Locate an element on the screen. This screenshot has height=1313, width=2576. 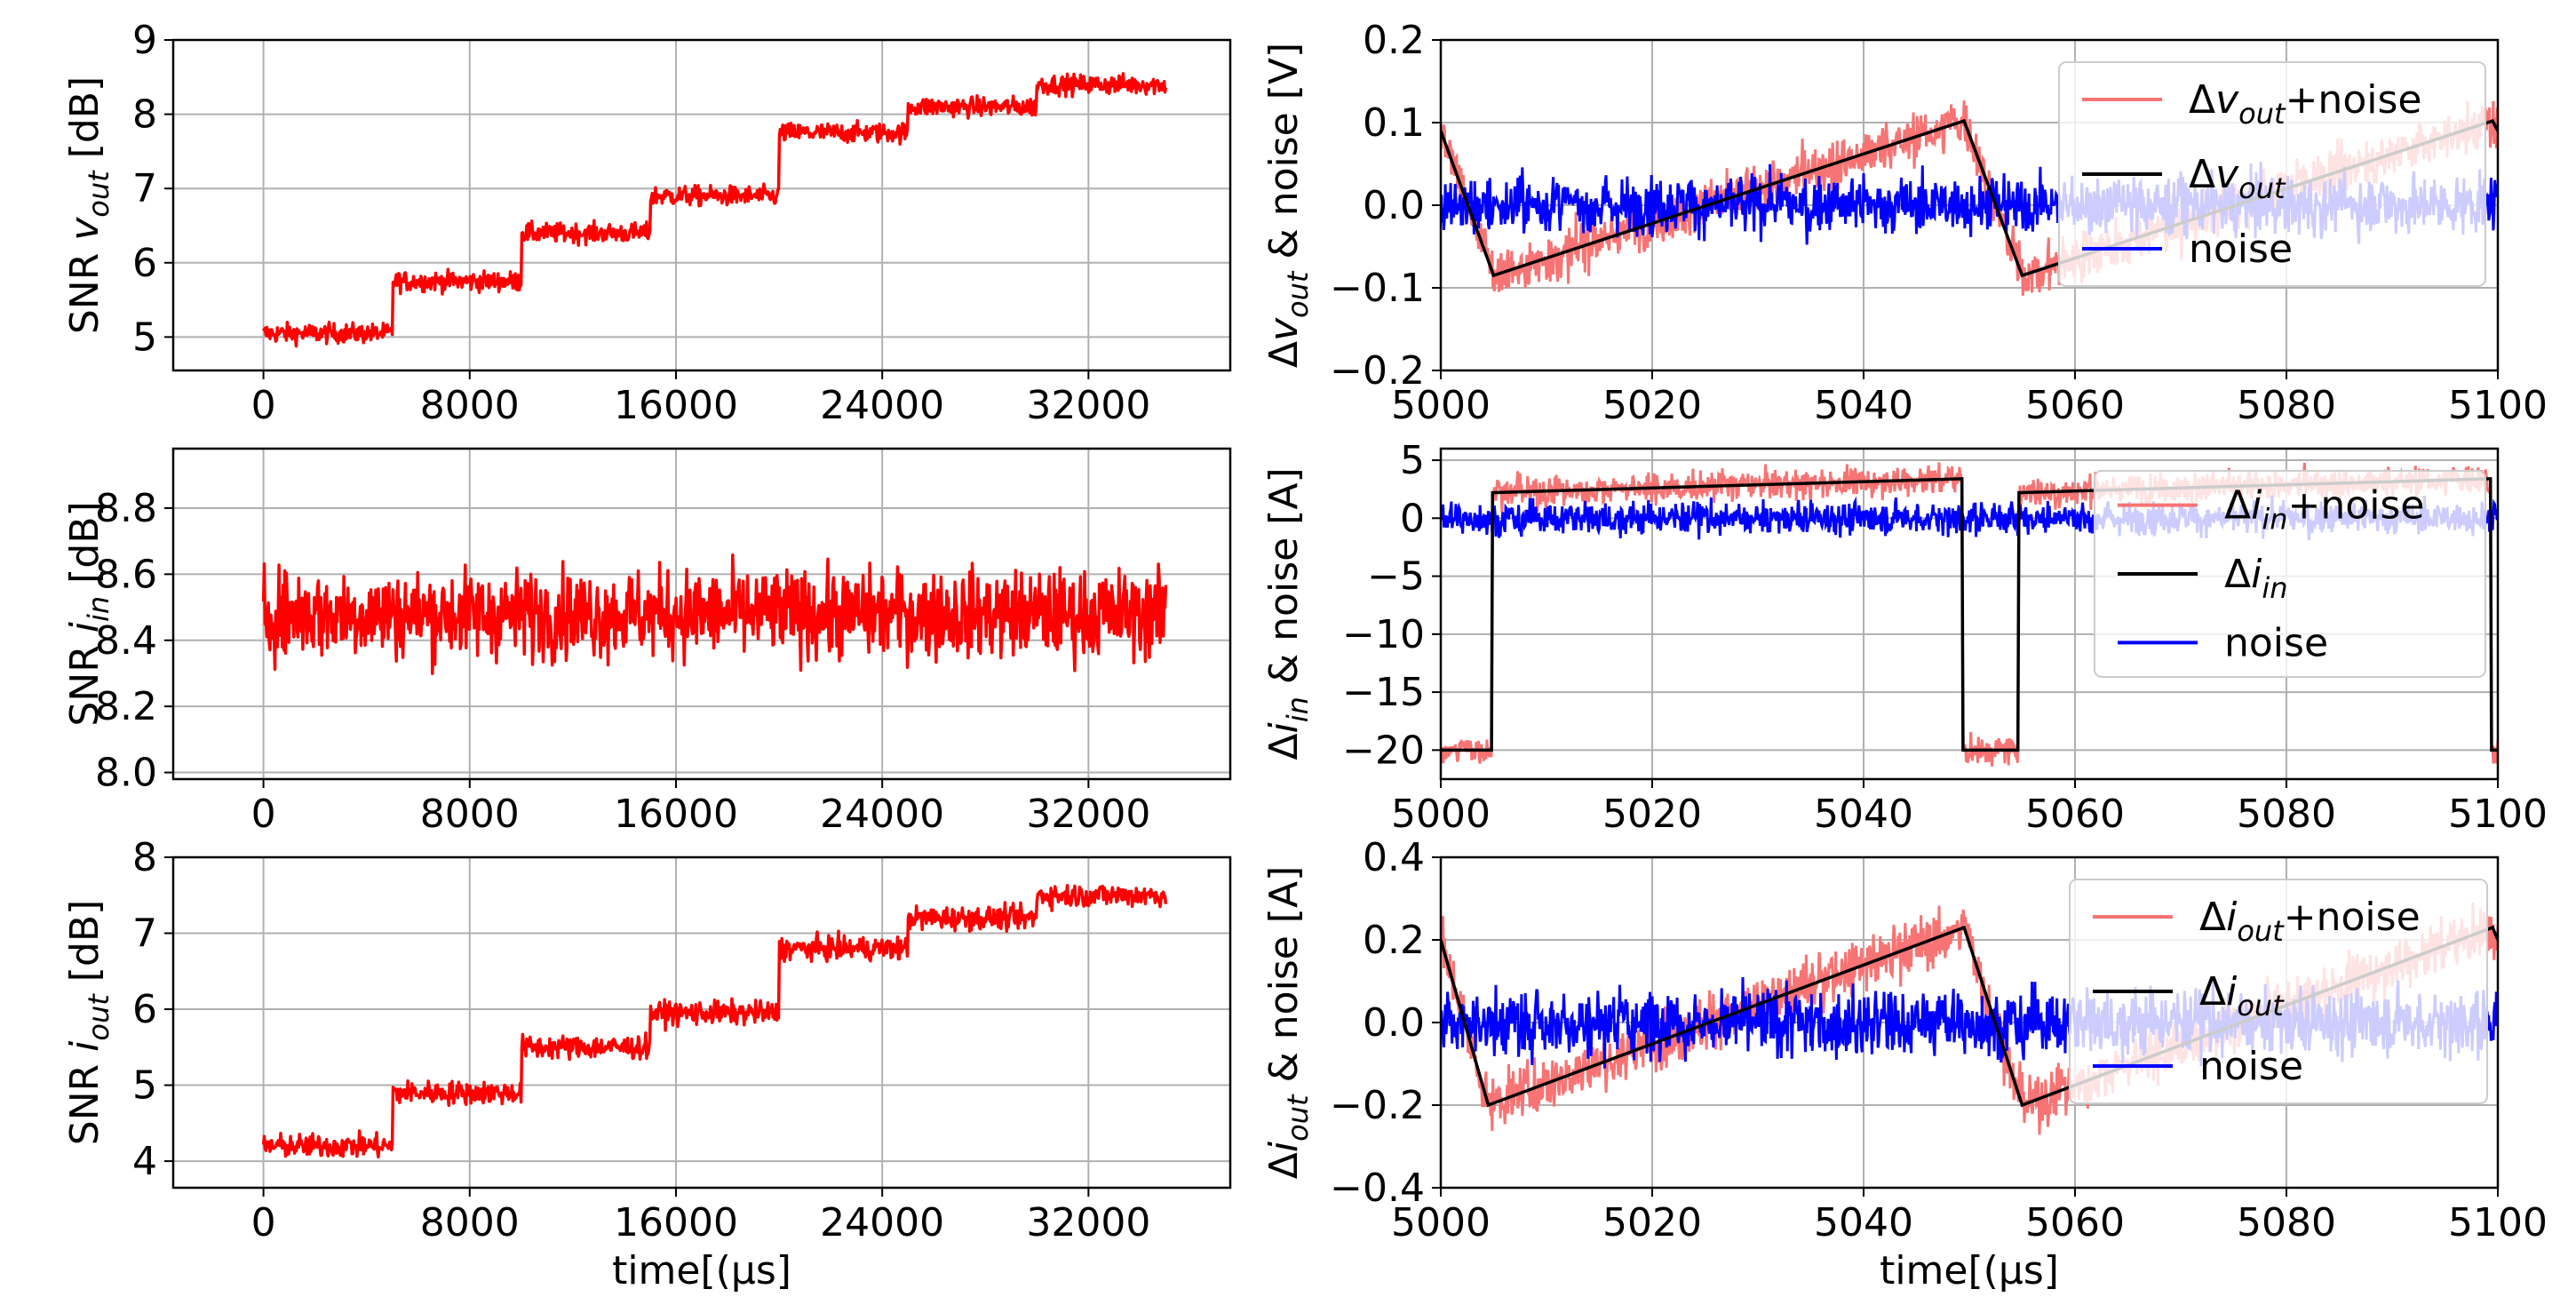
y-tick-label: 8.6 is located at coordinates (126, 574).